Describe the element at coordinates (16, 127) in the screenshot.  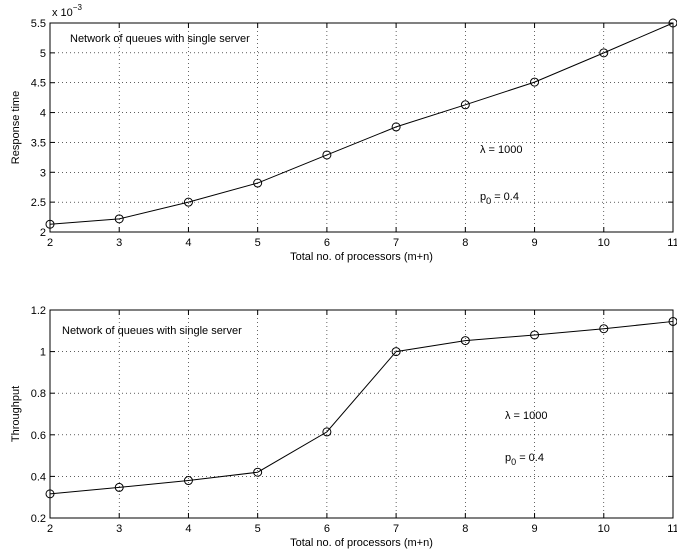
I see `y-axis-label: Response time` at that location.